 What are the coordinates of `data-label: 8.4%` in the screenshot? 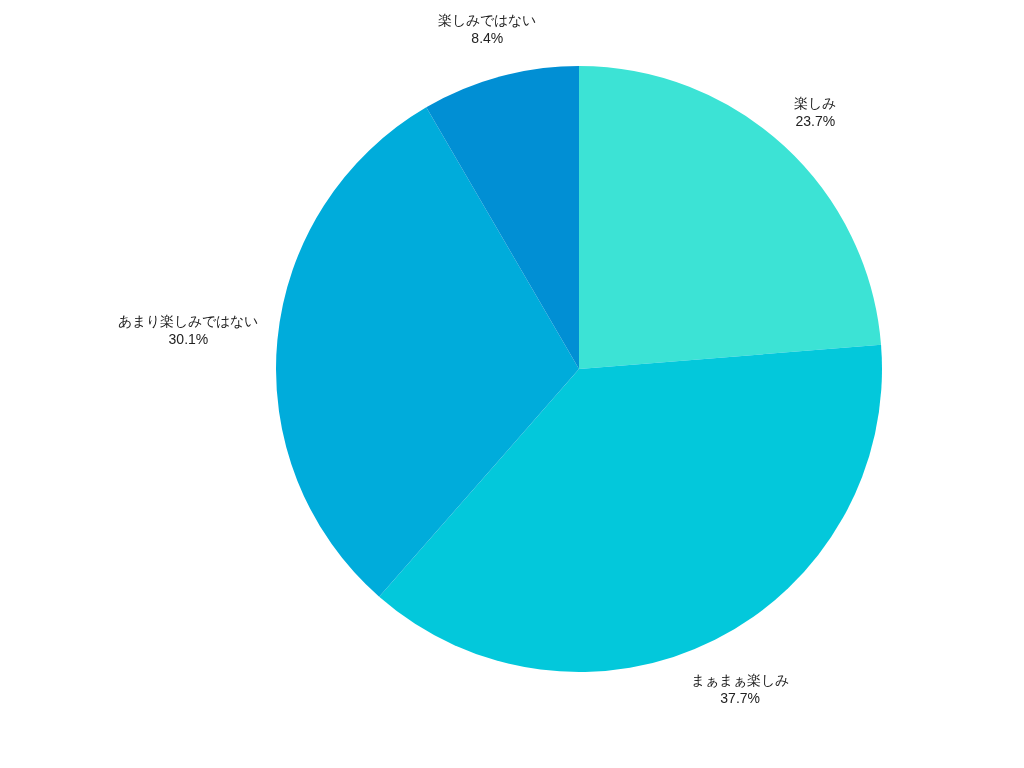 It's located at (487, 37).